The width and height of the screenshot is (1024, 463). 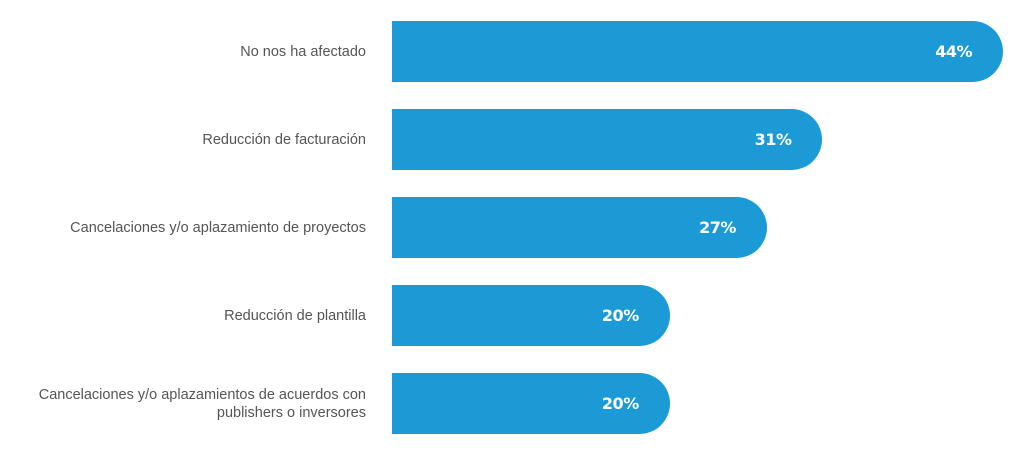 What do you see at coordinates (697, 51) in the screenshot?
I see `bar: 44%` at bounding box center [697, 51].